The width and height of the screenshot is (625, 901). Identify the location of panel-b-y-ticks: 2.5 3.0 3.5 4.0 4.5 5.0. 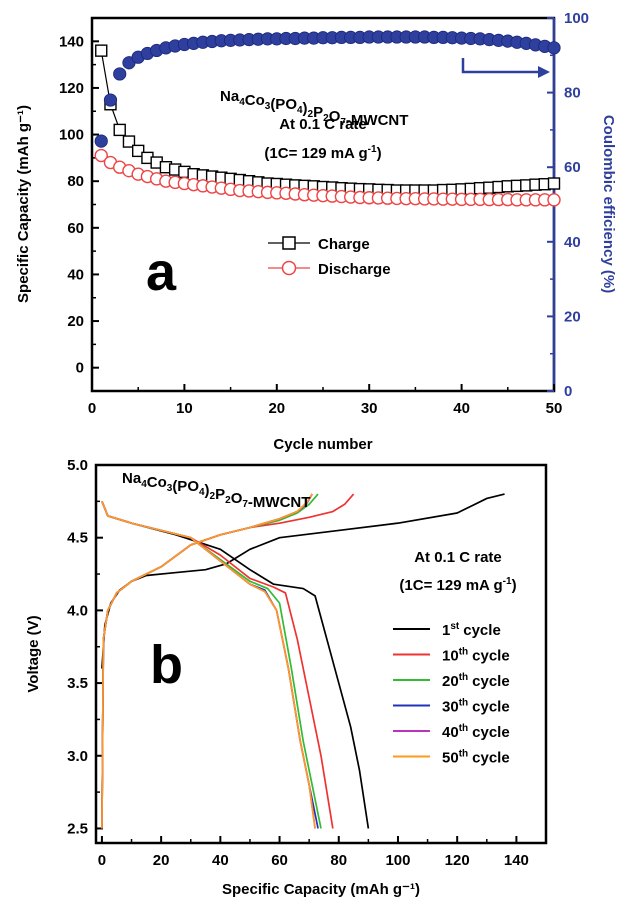
(85, 647).